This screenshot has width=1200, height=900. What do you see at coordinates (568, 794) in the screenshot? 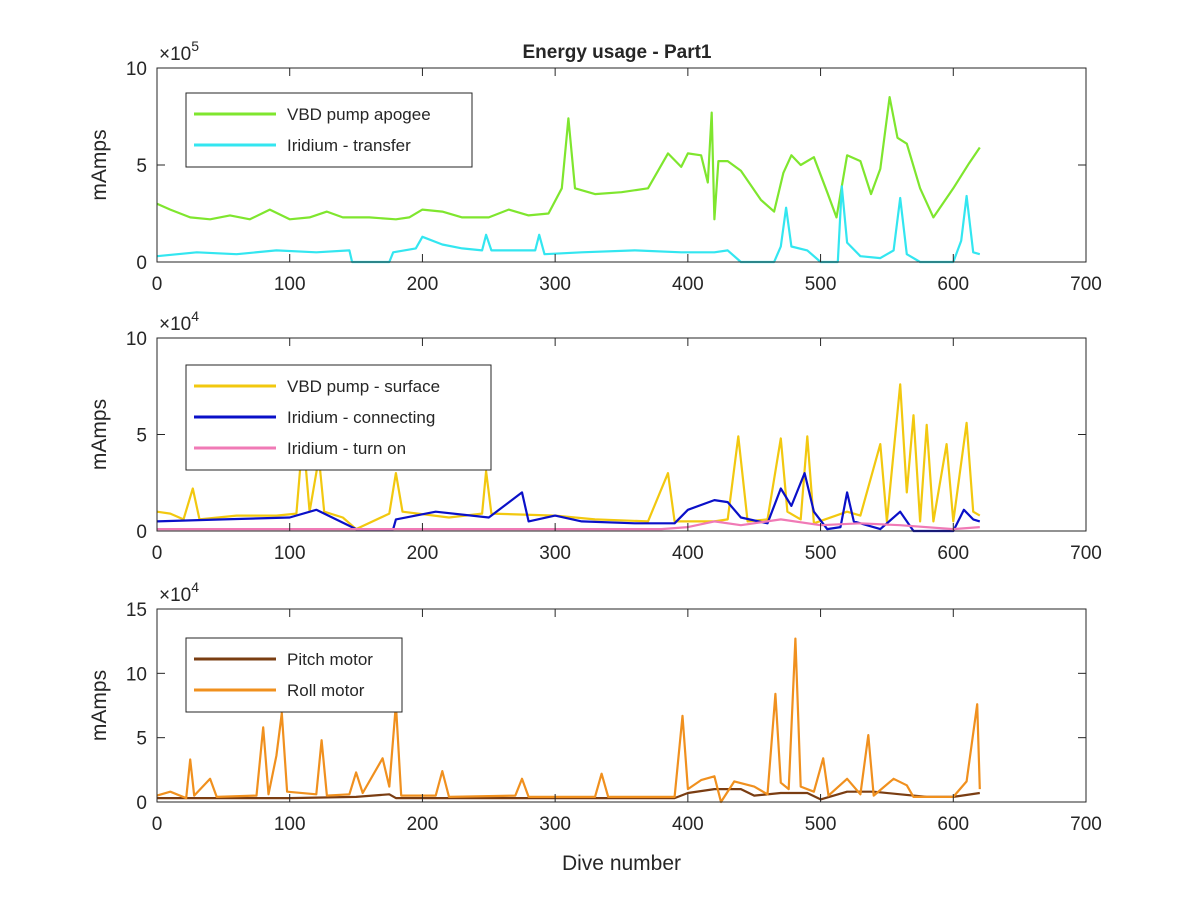
I see `series-line-pitch-motor` at bounding box center [568, 794].